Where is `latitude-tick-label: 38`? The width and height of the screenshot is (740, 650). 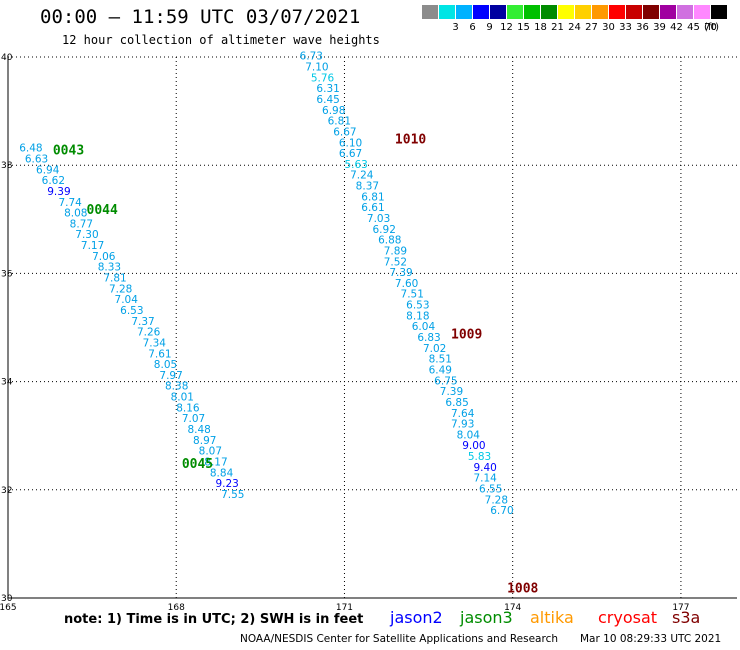
latitude-tick-label: 38 is located at coordinates (7, 166).